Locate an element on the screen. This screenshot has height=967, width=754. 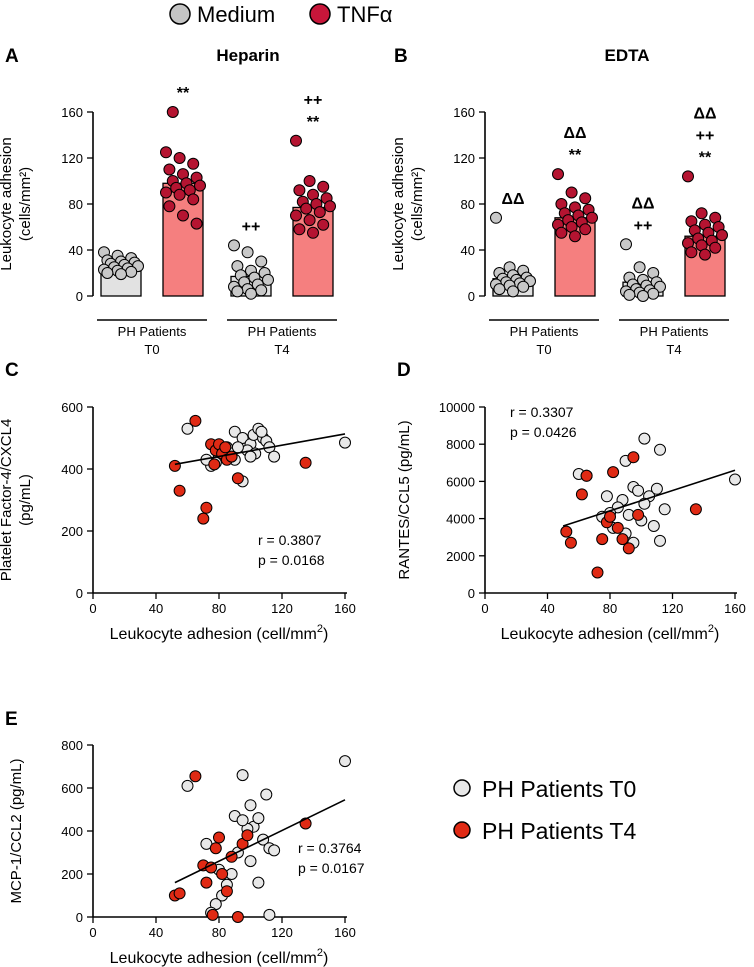
y-tick-label: 200 is located at coordinates (72, 874).